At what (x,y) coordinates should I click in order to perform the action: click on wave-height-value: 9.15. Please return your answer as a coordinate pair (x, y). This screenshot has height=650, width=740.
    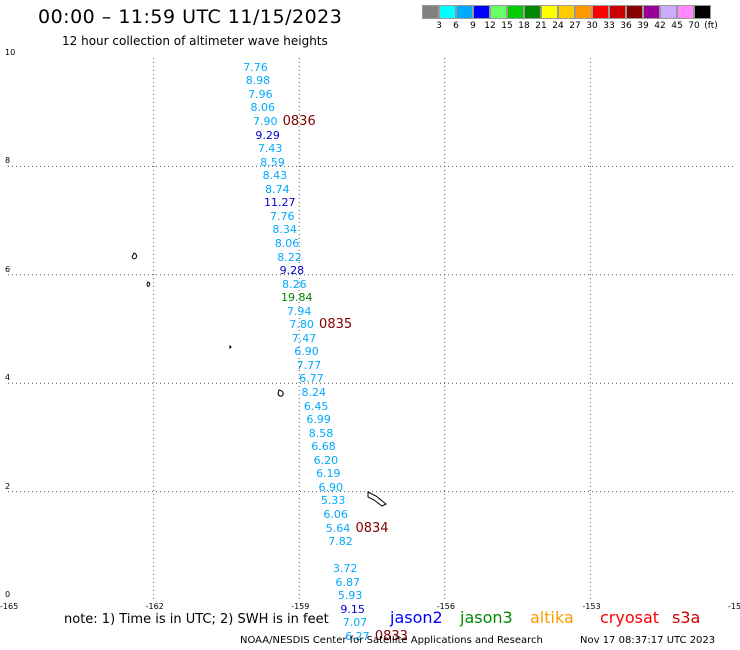
    Looking at the image, I should click on (352, 609).